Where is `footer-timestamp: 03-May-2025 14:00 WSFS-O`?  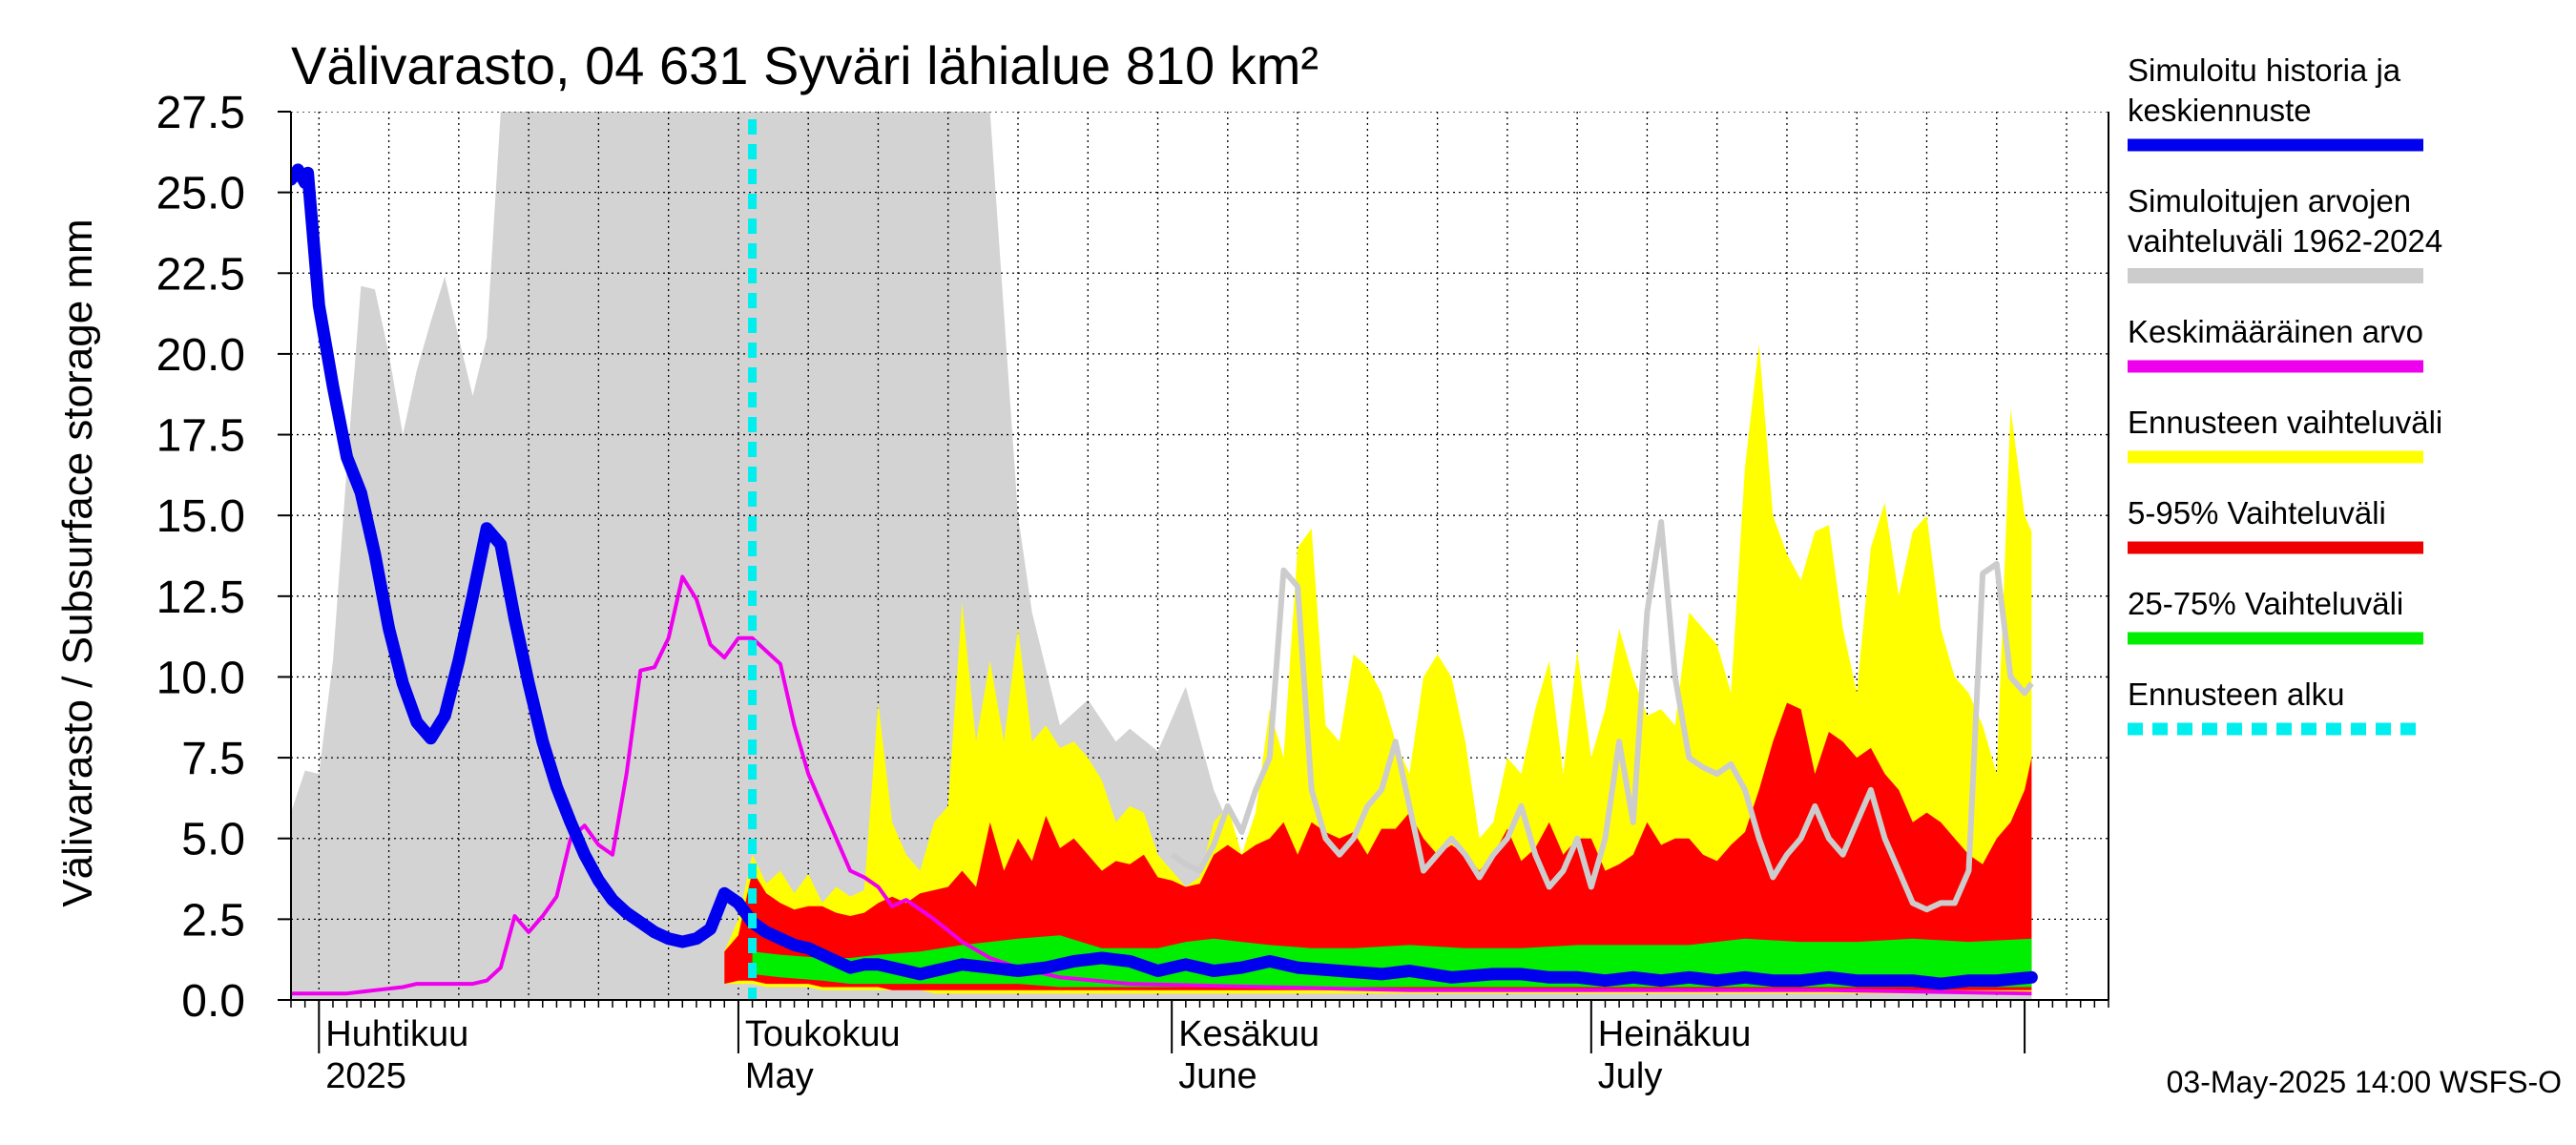
footer-timestamp: 03-May-2025 14:00 WSFS-O is located at coordinates (2364, 1082).